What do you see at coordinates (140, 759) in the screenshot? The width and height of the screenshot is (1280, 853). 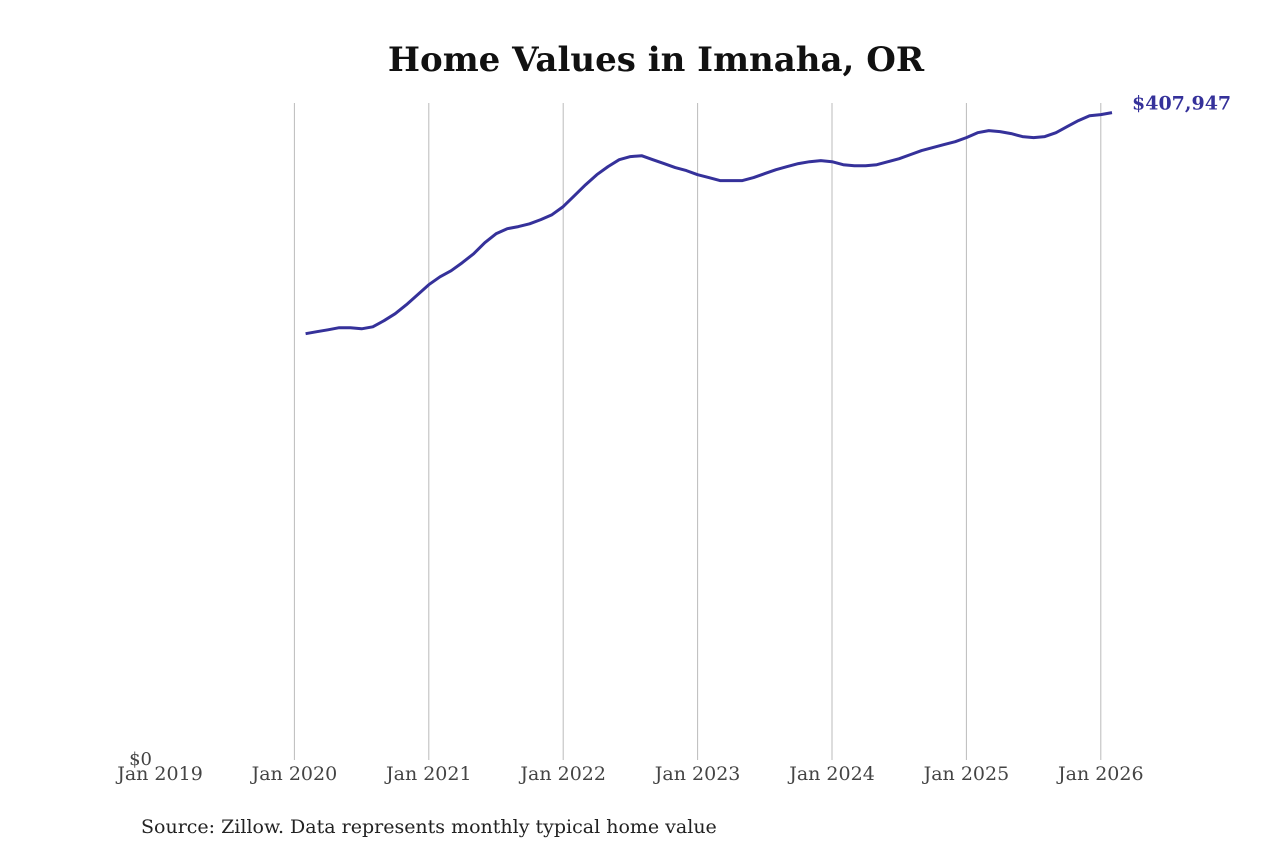 I see `y-tick-label: $0` at bounding box center [140, 759].